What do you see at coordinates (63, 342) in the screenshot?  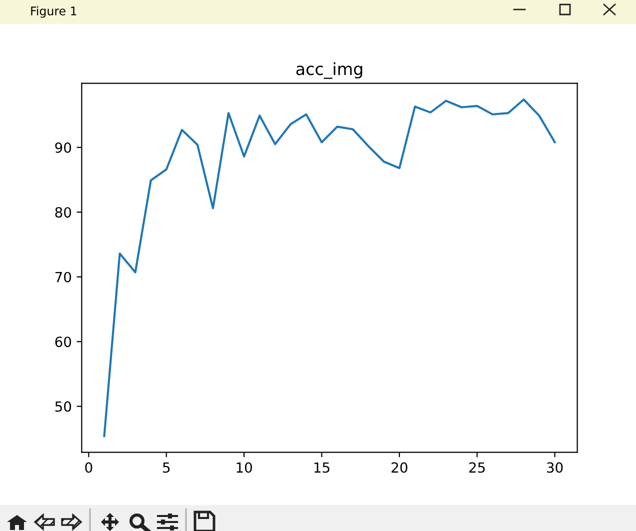 I see `y-tick-label: 60` at bounding box center [63, 342].